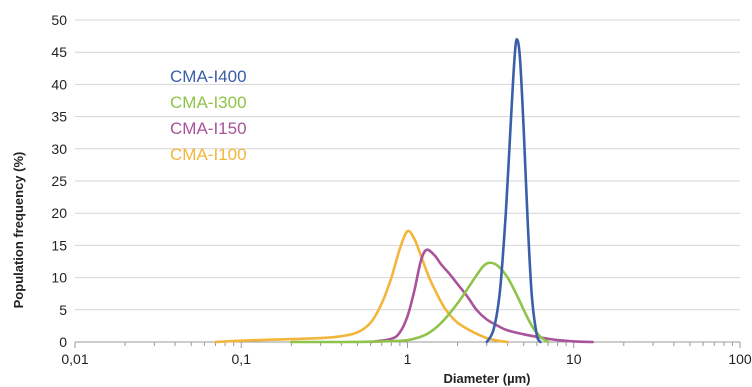  What do you see at coordinates (59, 20) in the screenshot?
I see `y-tick-label: 50` at bounding box center [59, 20].